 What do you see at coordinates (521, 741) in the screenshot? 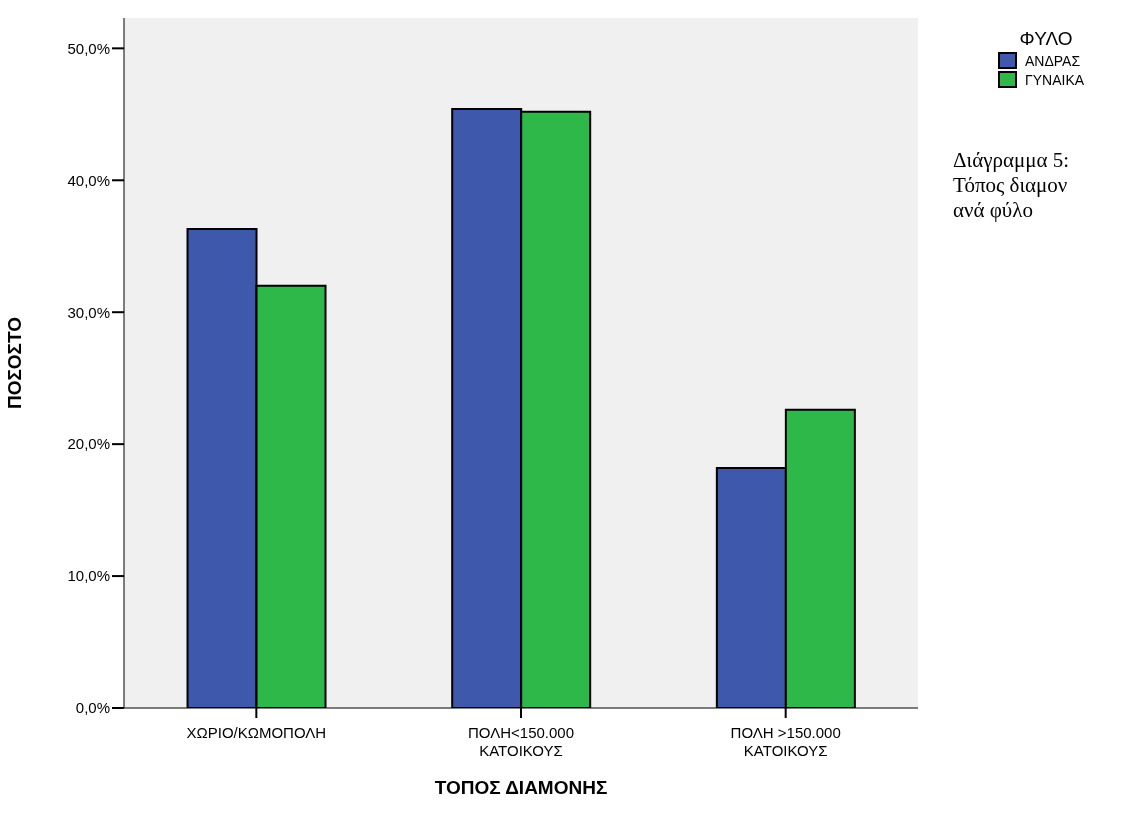
I see `x-tick-label: ΠΟΛΗ<150.000 ΚΑΤΟΙΚΟΥΣ` at bounding box center [521, 741].